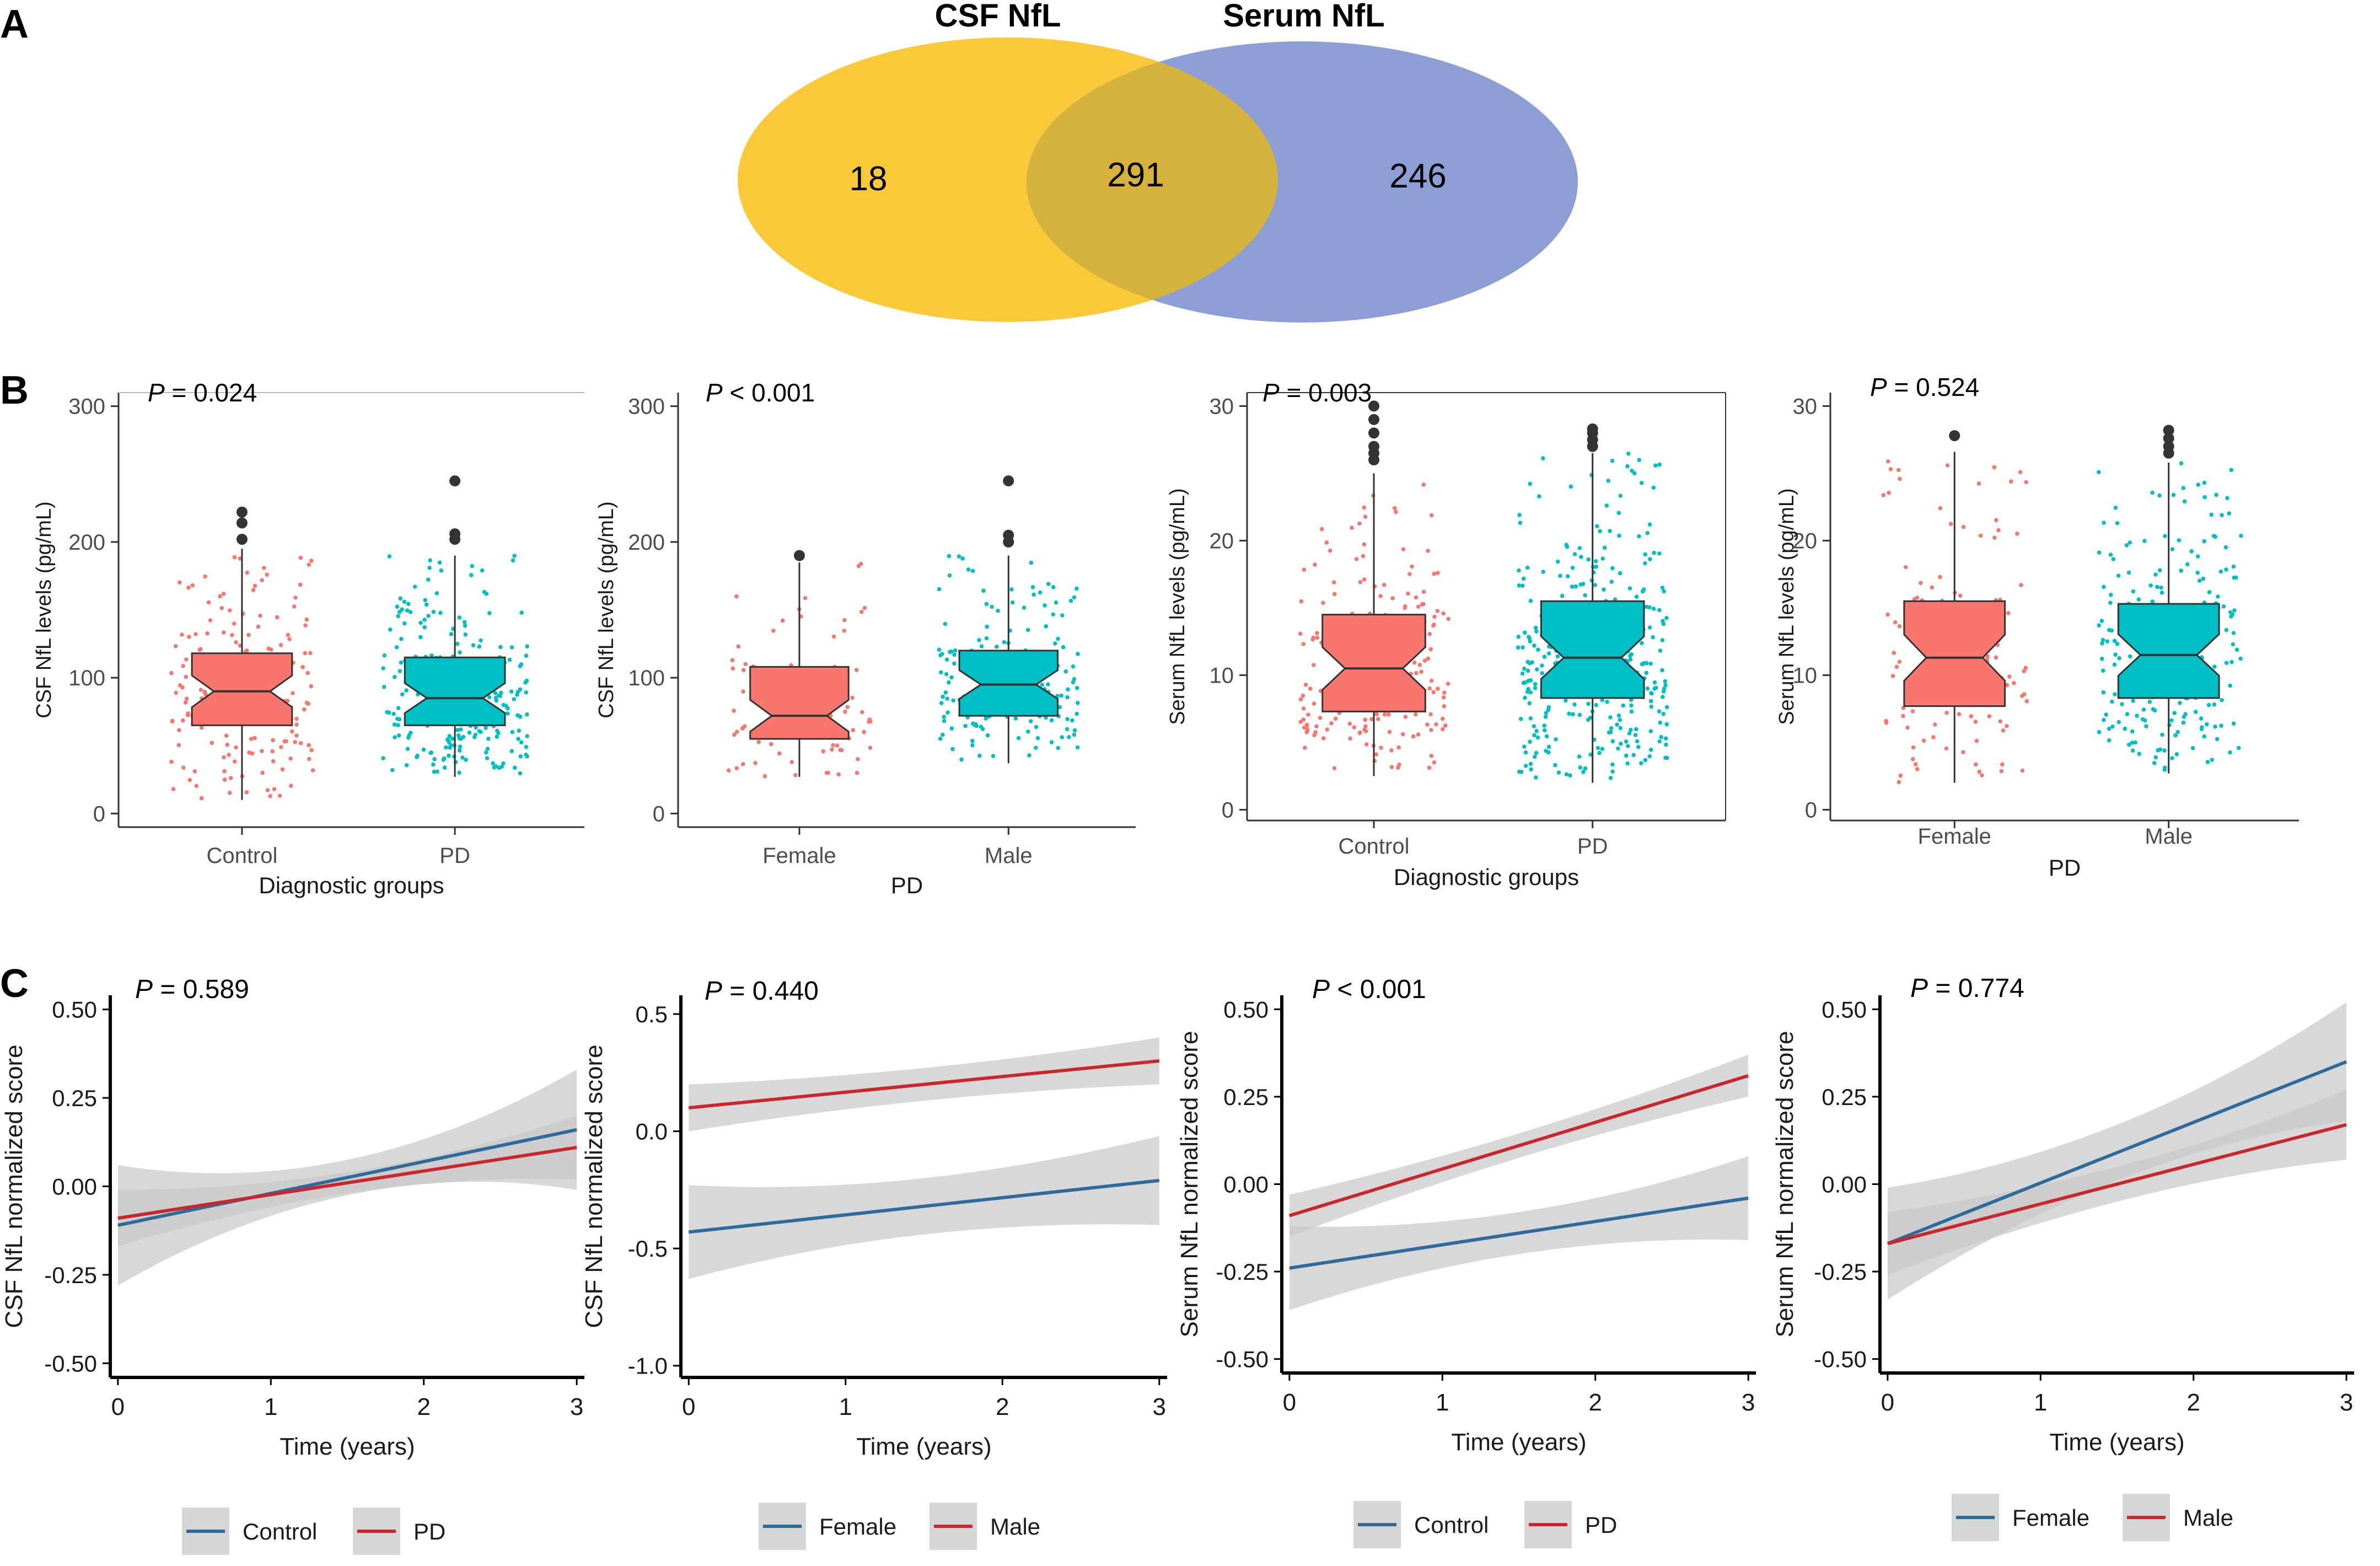 This screenshot has width=2380, height=1566. What do you see at coordinates (455, 534) in the screenshot?
I see `outlier-point` at bounding box center [455, 534].